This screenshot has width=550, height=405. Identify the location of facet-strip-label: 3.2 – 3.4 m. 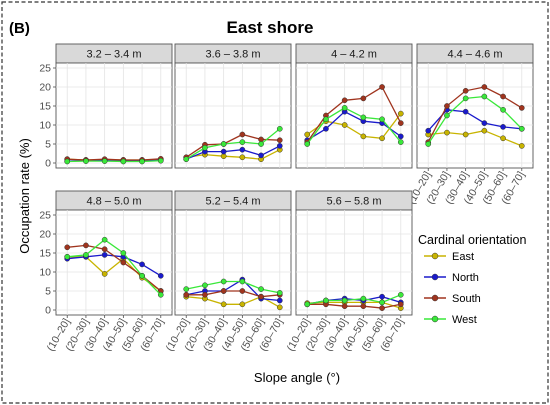
(113, 55).